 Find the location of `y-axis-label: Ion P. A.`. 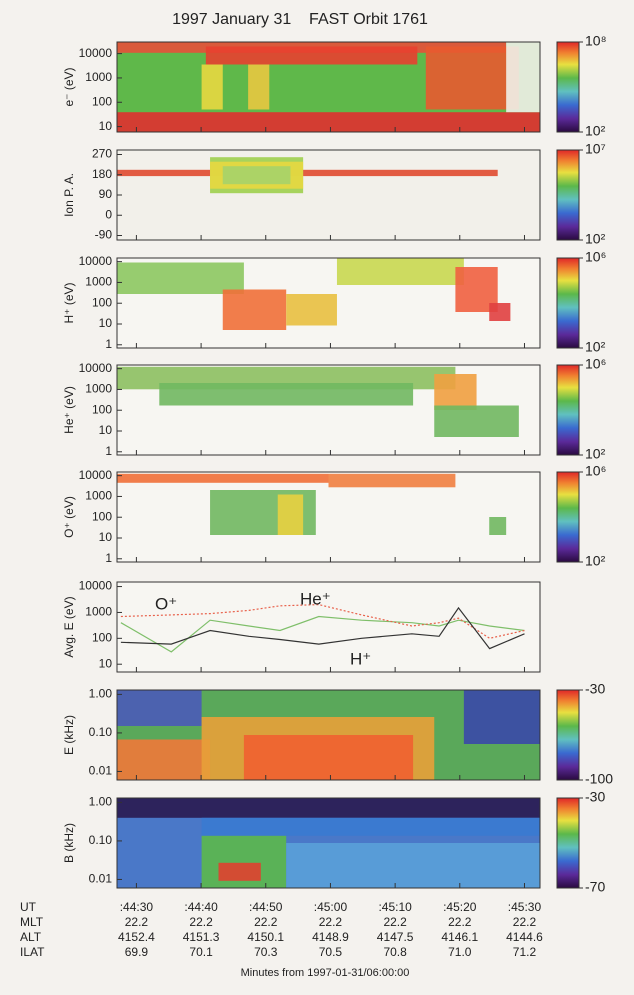

y-axis-label: Ion P. A. is located at coordinates (69, 195).